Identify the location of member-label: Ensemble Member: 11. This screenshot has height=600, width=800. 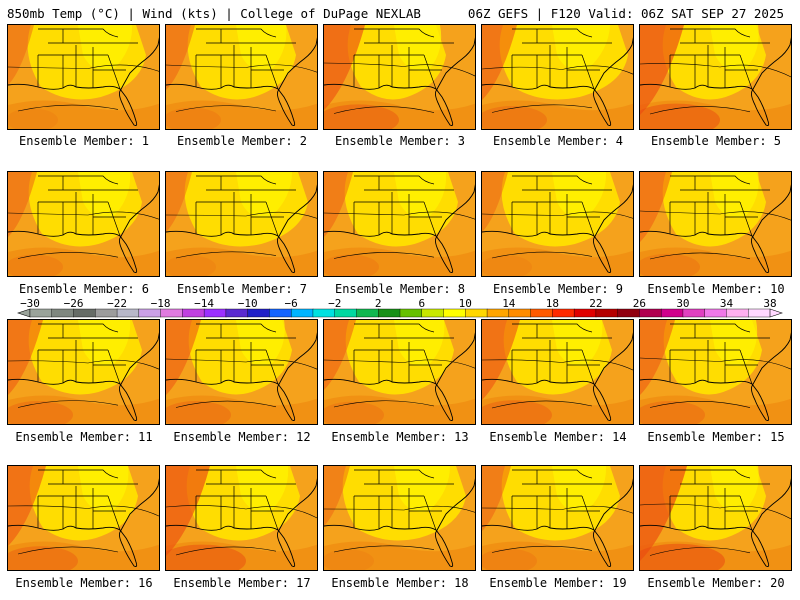
(84, 437).